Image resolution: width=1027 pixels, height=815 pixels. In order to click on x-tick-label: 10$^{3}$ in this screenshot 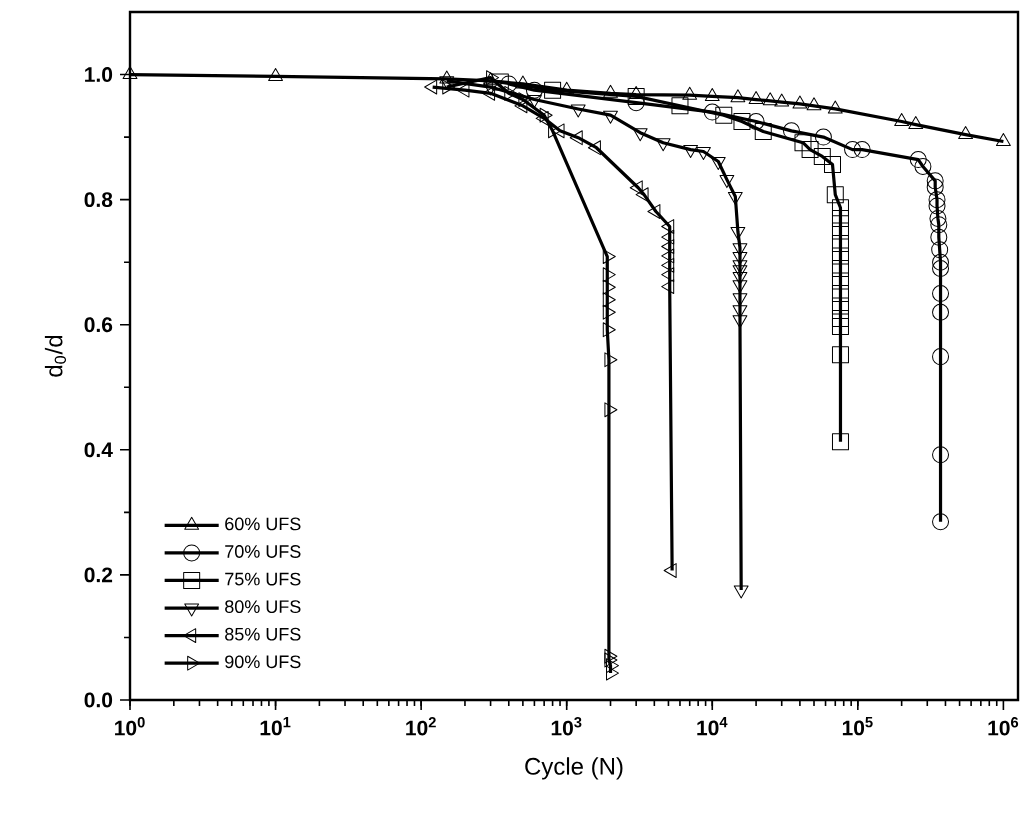, I will do `click(566, 726)`.